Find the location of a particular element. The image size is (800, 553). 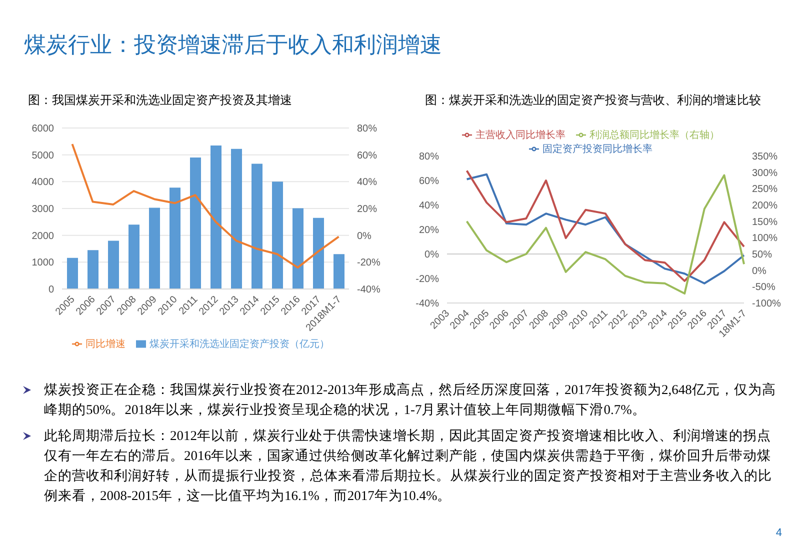

legend-label: 利润总额同比增长率（右轴） is located at coordinates (655, 135).